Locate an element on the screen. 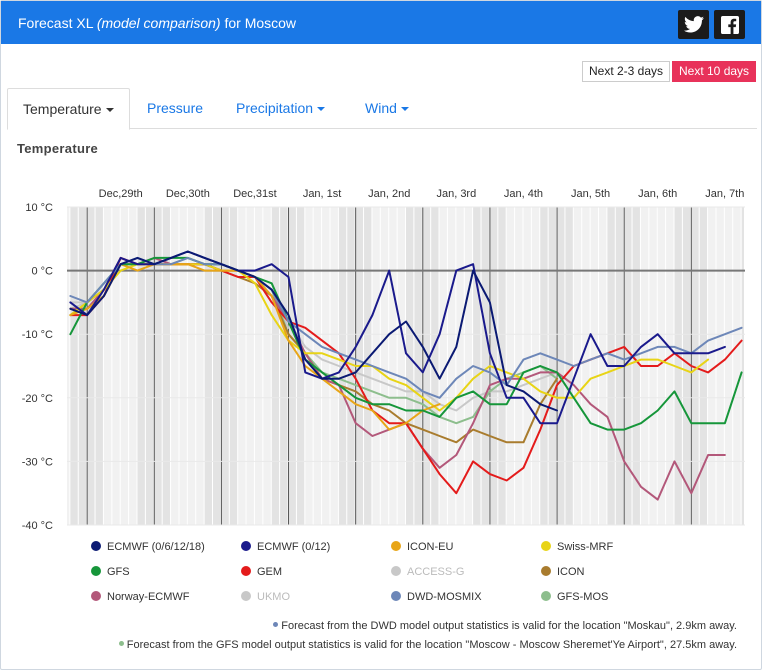 This screenshot has height=671, width=764. day-label: Jan, 5th is located at coordinates (590, 194).